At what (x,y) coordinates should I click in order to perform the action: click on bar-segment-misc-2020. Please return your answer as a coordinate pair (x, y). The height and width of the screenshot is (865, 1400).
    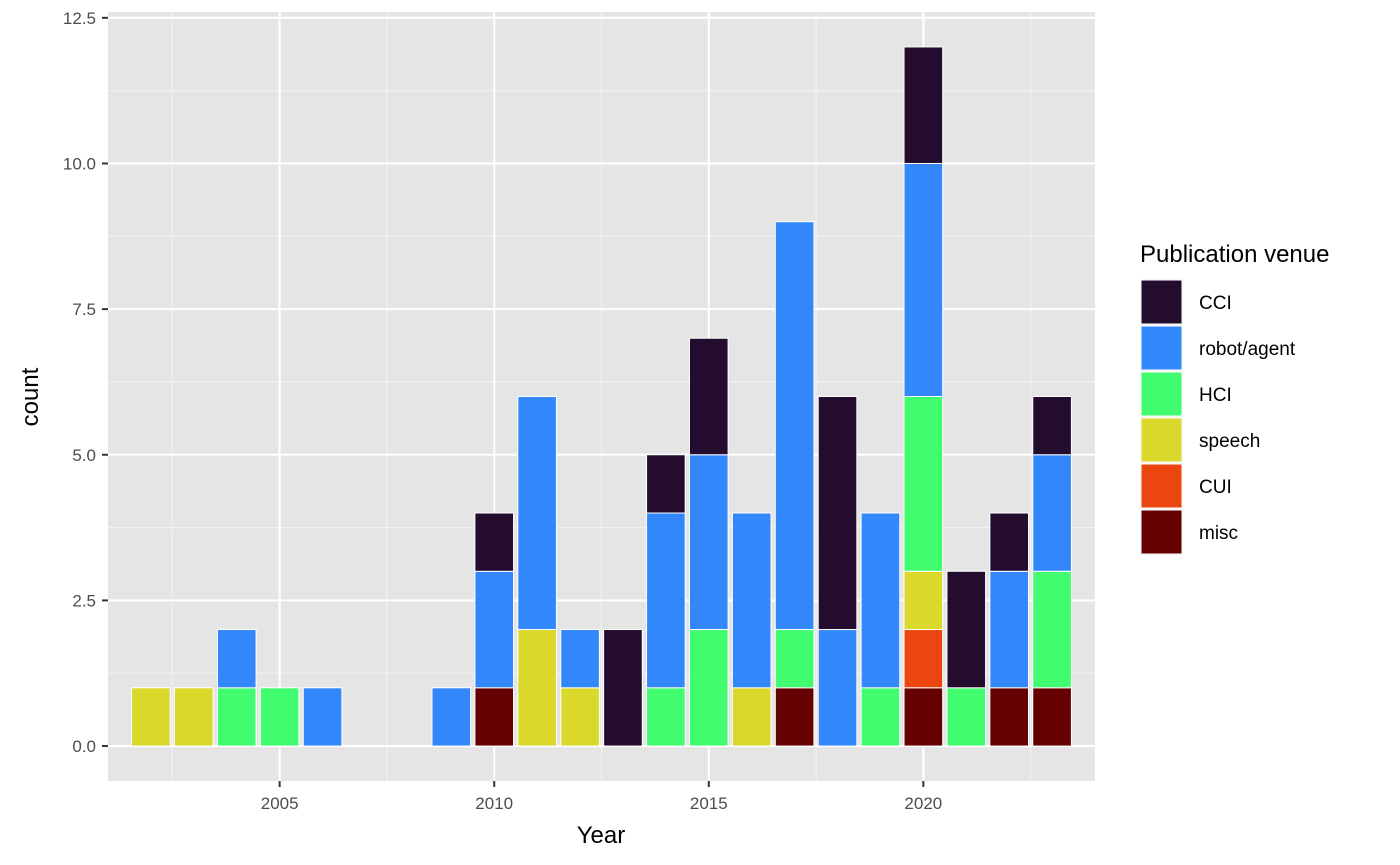
    Looking at the image, I should click on (923, 717).